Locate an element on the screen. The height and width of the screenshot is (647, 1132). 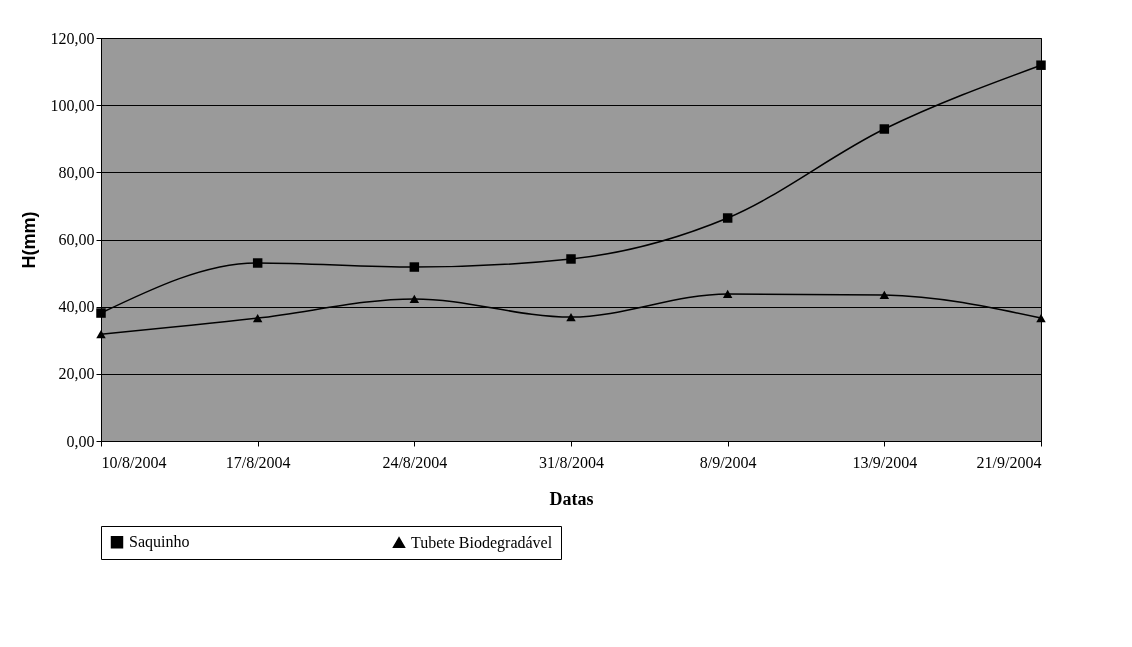
y-tick-label: 0,00 is located at coordinates (80, 441).